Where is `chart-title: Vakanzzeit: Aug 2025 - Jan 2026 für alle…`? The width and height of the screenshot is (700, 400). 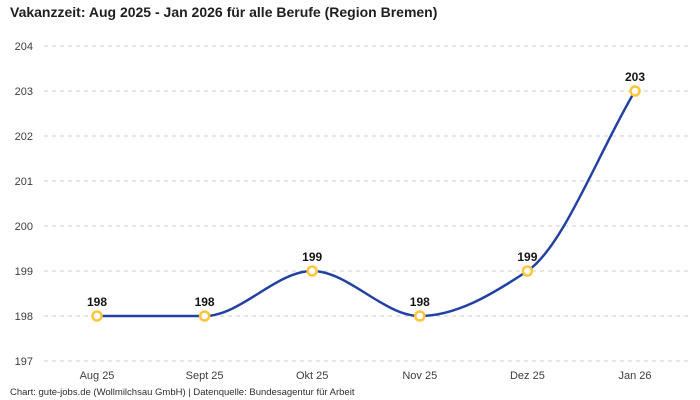 chart-title: Vakanzzeit: Aug 2025 - Jan 2026 für alle… is located at coordinates (224, 12).